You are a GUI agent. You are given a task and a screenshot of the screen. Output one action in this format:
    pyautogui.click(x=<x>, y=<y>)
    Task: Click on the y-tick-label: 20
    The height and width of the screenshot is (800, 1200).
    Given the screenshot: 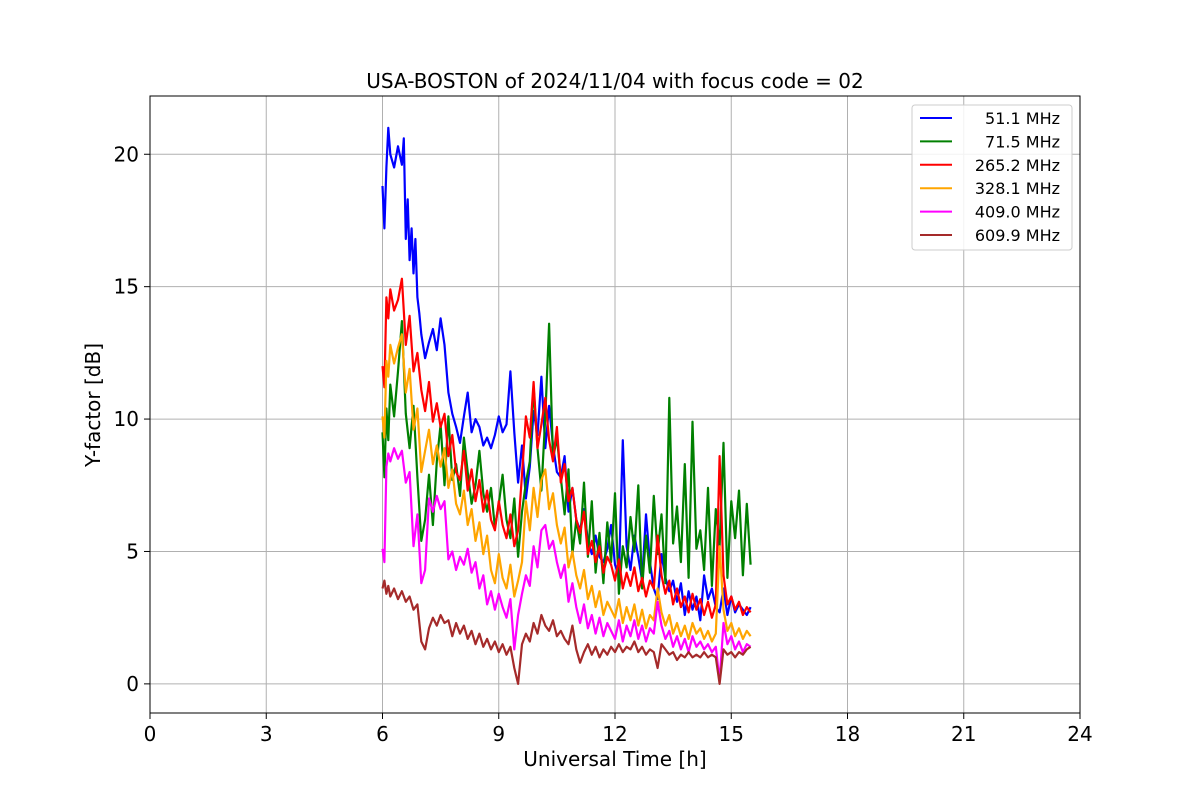 What is the action you would take?
    pyautogui.click(x=126, y=154)
    